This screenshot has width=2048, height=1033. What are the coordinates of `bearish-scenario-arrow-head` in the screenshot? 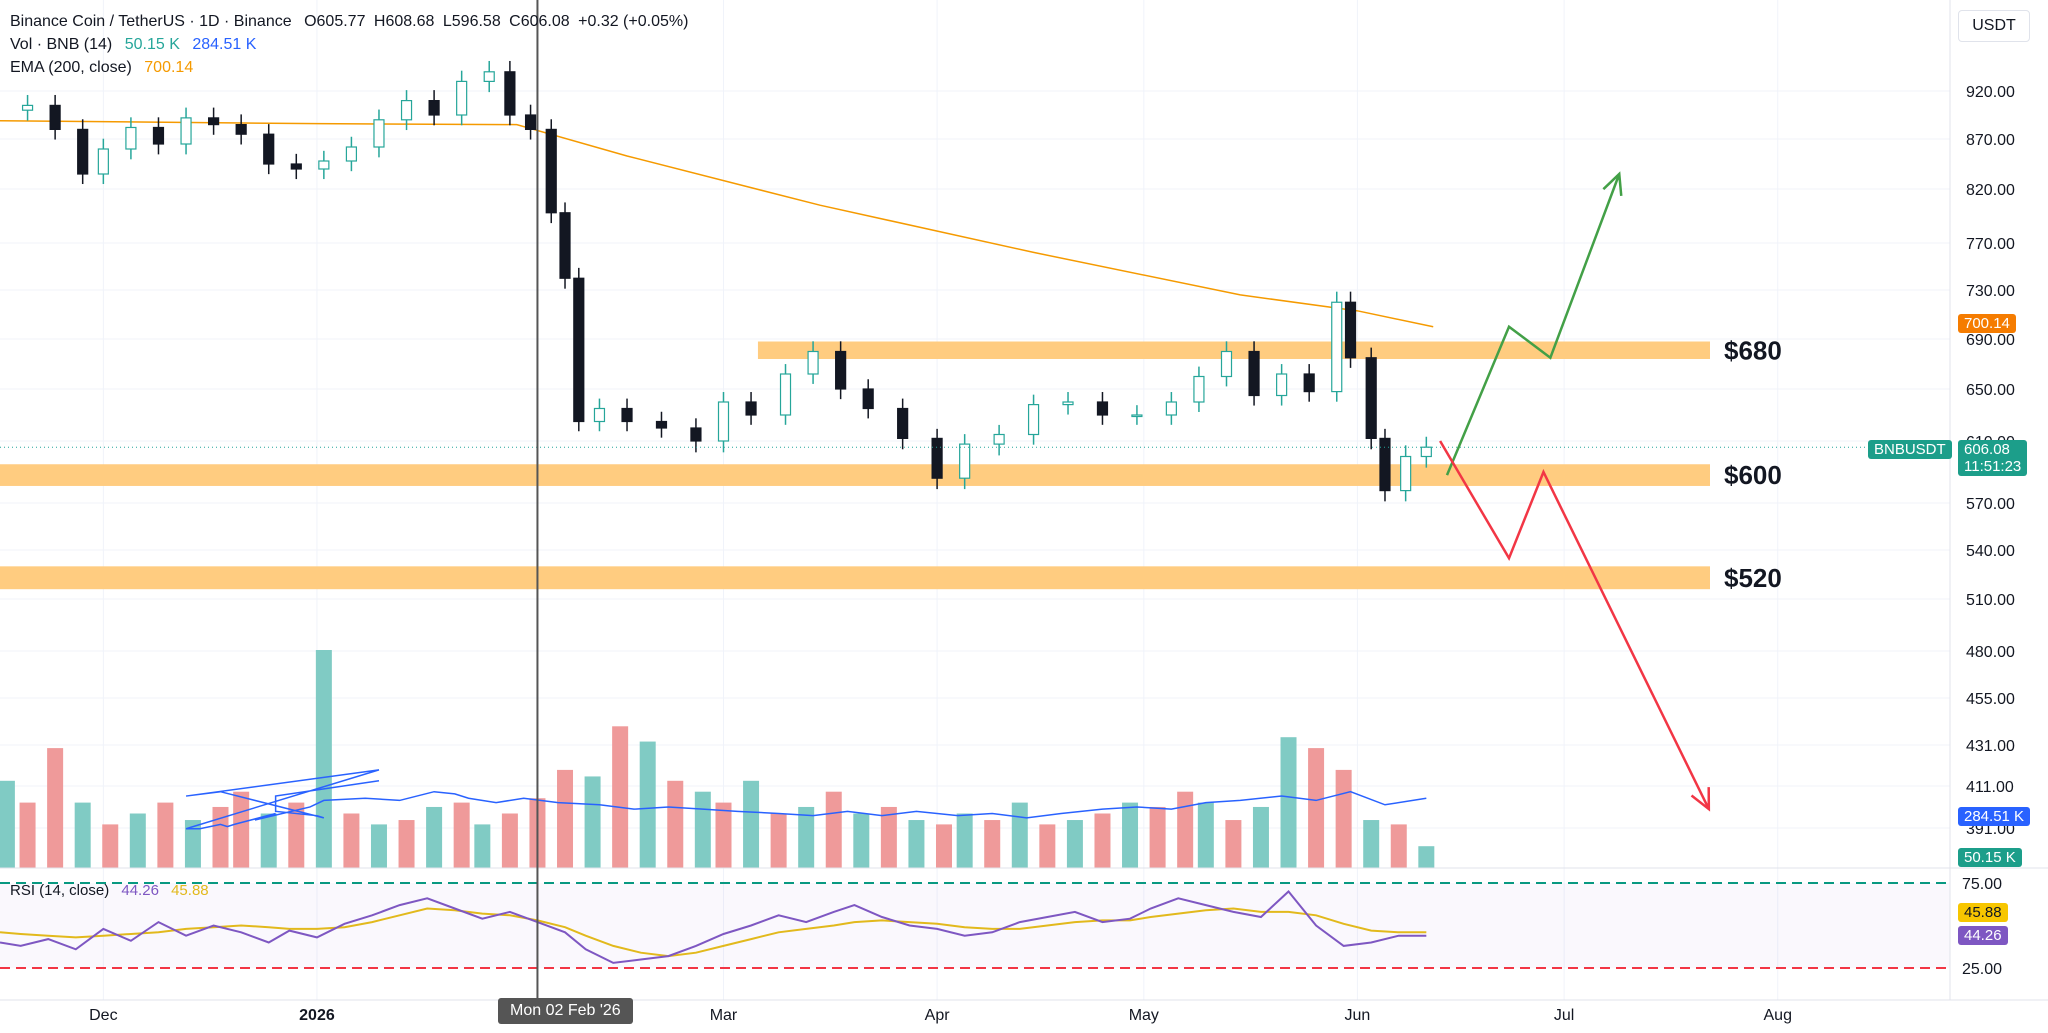 It's located at (1700, 799).